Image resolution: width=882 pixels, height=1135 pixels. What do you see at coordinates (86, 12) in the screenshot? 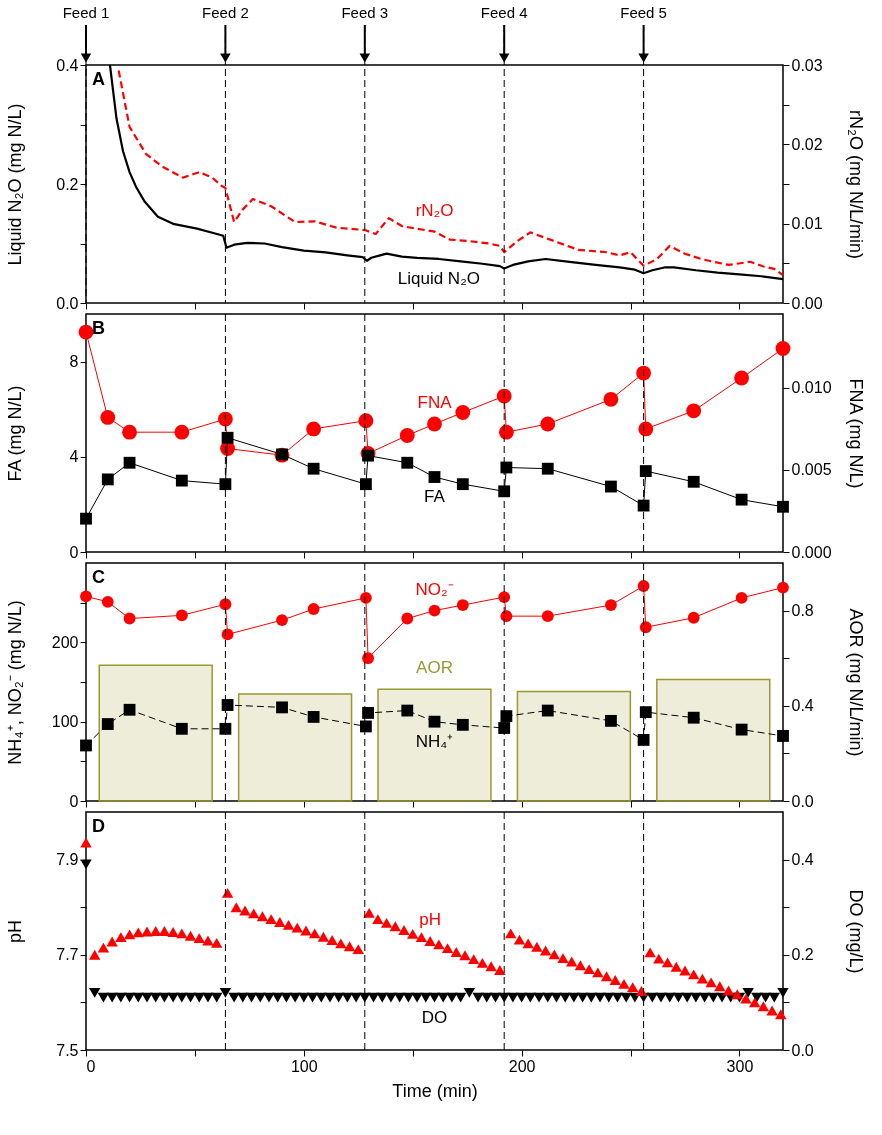
I see `ref-line-label: Feed 1` at bounding box center [86, 12].